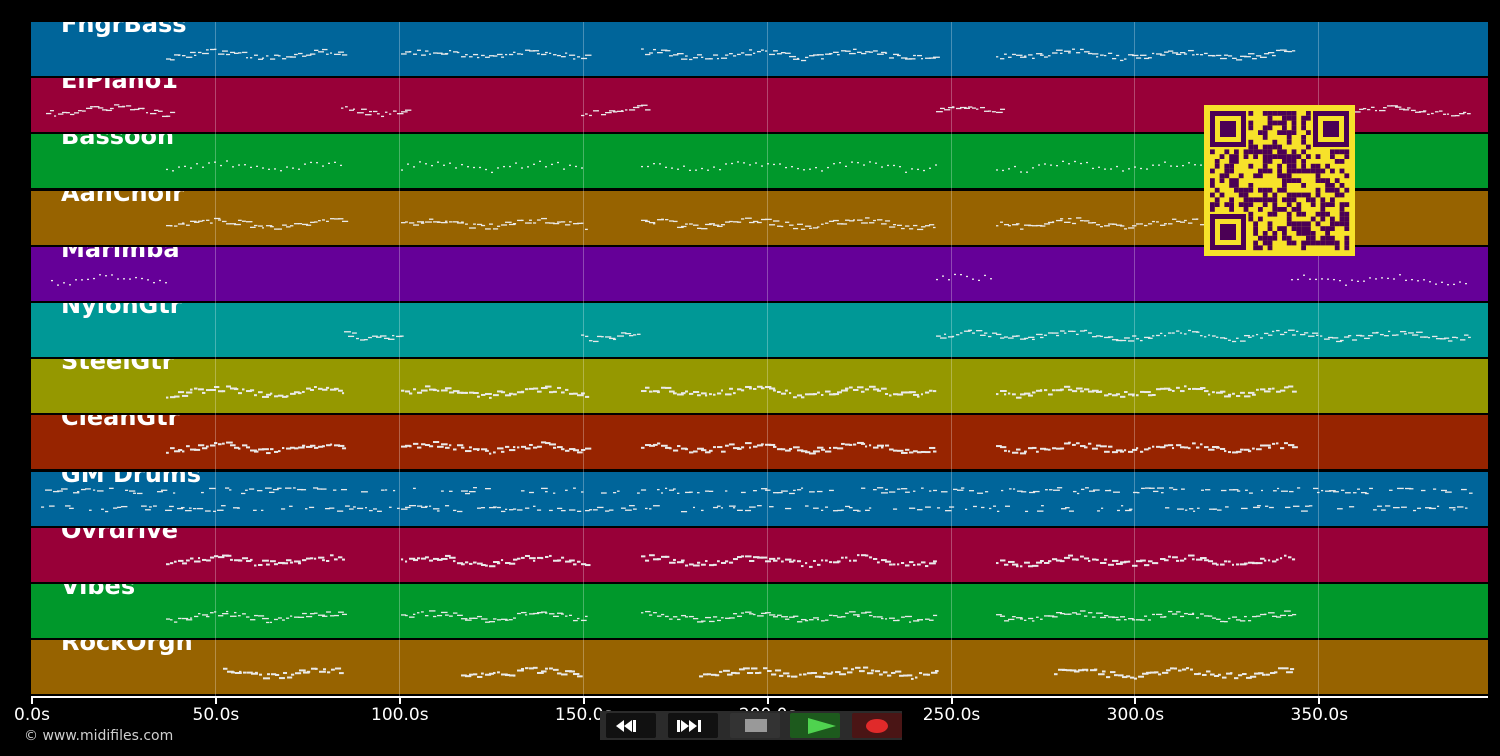 This screenshot has height=756, width=1500. What do you see at coordinates (759, 697) in the screenshot?
I see `time-axis` at bounding box center [759, 697].